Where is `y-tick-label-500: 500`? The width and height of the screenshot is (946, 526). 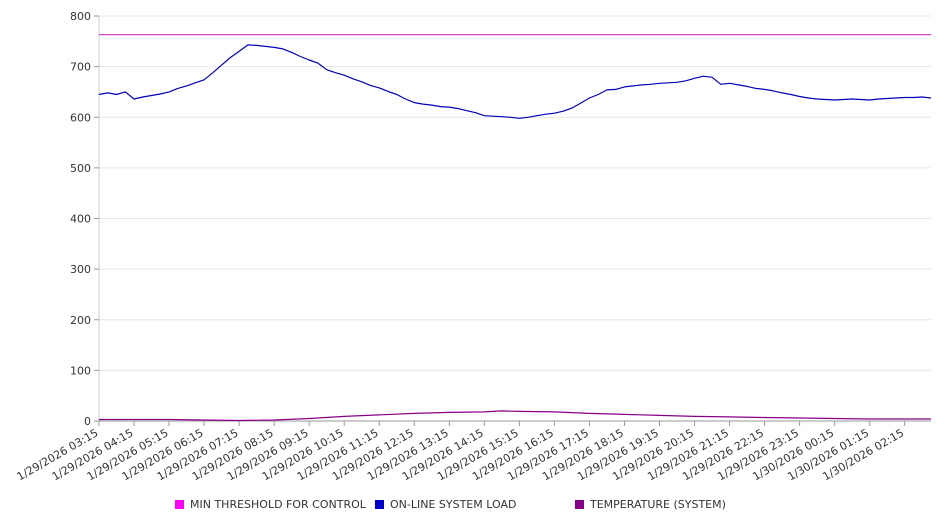 y-tick-label-500: 500 is located at coordinates (80, 168).